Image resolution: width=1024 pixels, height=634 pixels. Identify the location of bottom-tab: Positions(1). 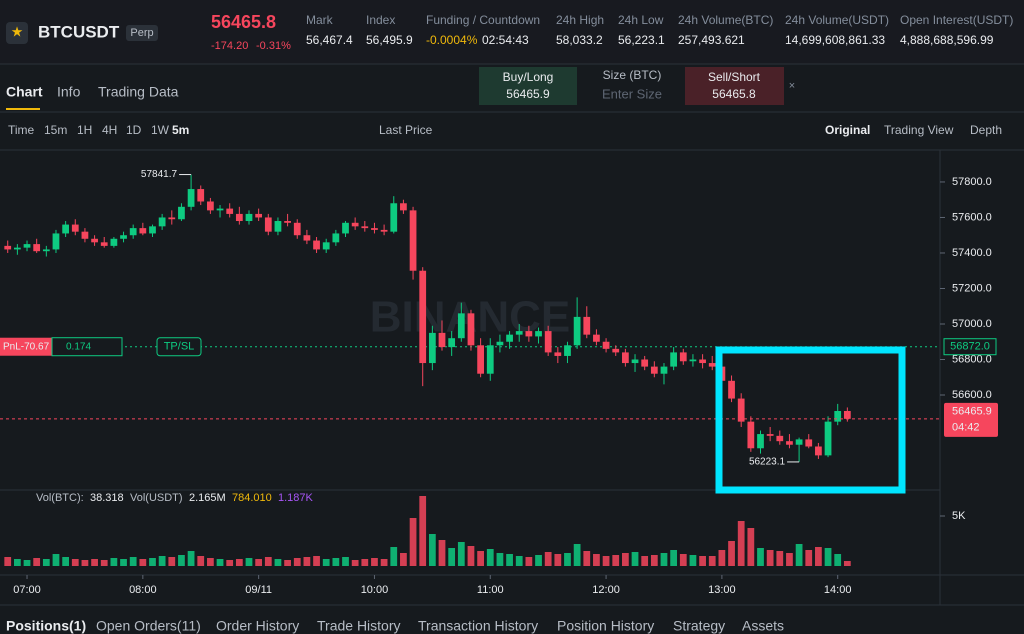
(46, 626).